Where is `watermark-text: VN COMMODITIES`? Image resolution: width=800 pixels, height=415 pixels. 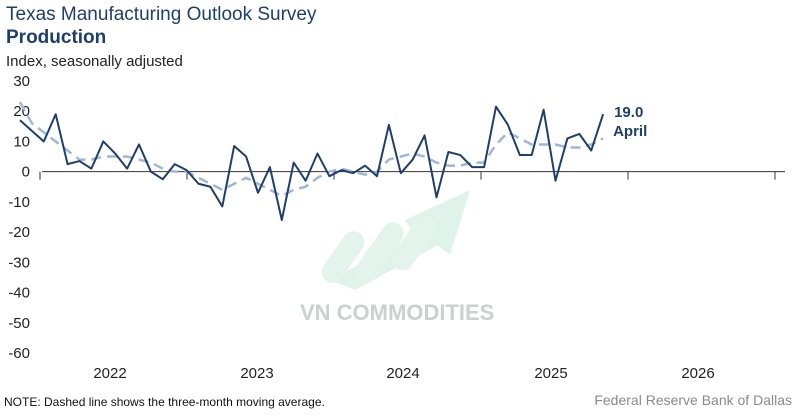
watermark-text: VN COMMODITIES is located at coordinates (397, 312).